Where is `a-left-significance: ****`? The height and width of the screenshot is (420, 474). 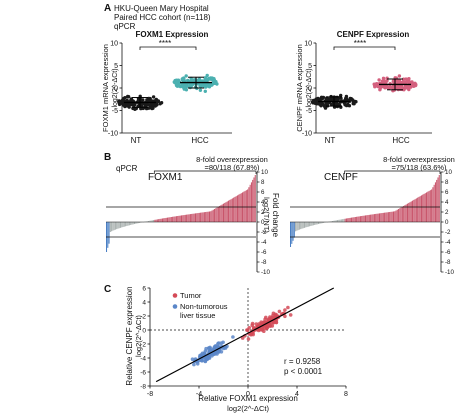 a-left-significance: **** is located at coordinates (165, 43).